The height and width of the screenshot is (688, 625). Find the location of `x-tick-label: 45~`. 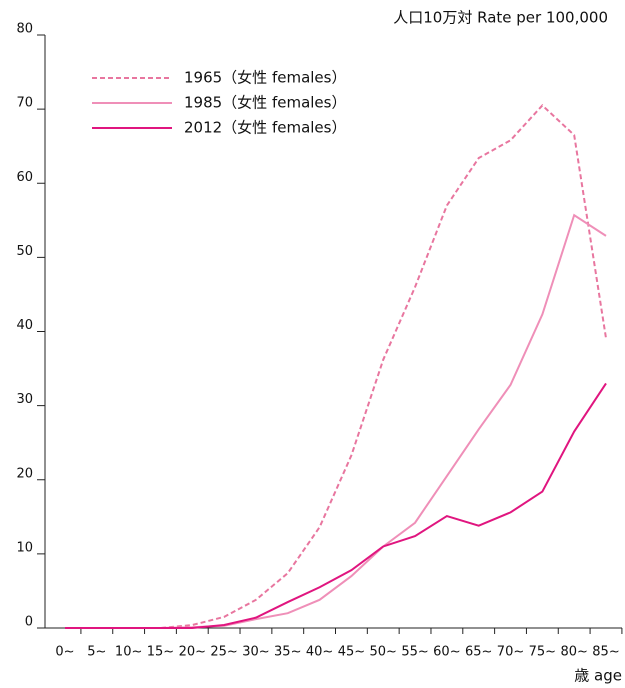

x-tick-label: 45~ is located at coordinates (351, 652).